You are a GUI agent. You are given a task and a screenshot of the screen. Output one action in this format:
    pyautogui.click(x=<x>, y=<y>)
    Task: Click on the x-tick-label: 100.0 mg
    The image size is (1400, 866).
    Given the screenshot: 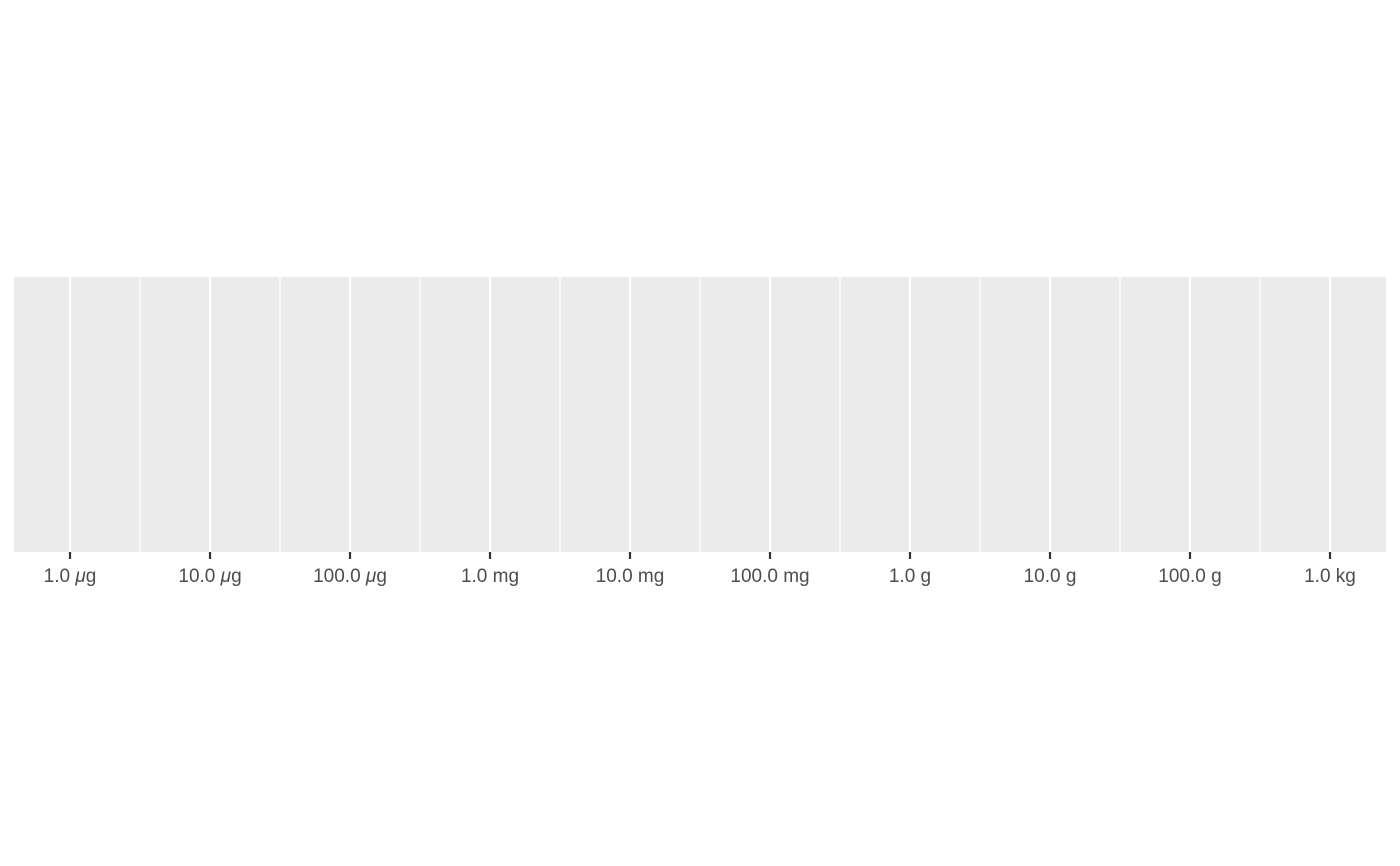 What is the action you would take?
    pyautogui.click(x=769, y=576)
    